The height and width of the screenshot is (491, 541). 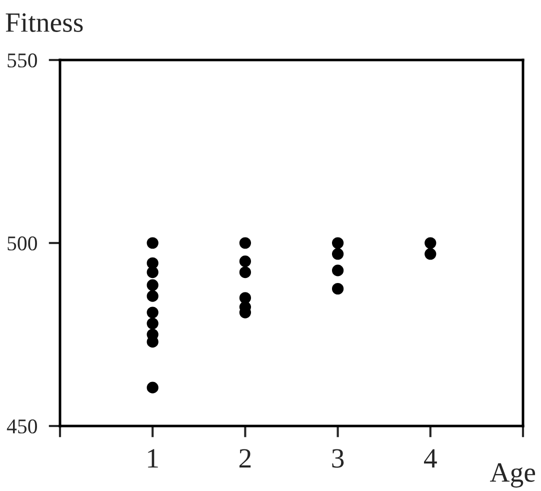 What do you see at coordinates (338, 458) in the screenshot?
I see `x-tick-label: 3` at bounding box center [338, 458].